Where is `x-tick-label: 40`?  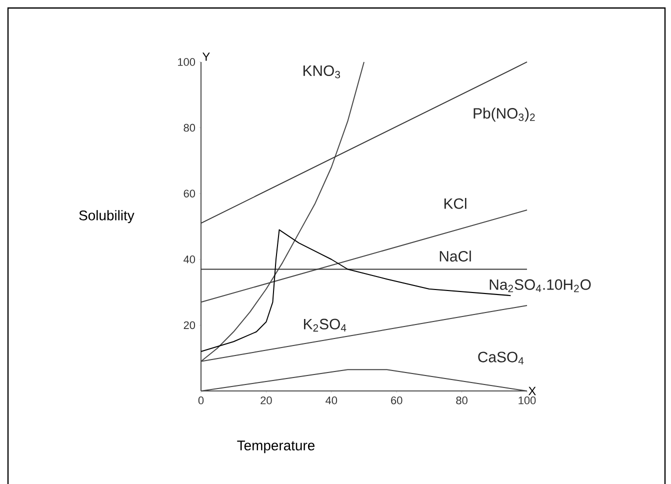
x-tick-label: 40 is located at coordinates (332, 400).